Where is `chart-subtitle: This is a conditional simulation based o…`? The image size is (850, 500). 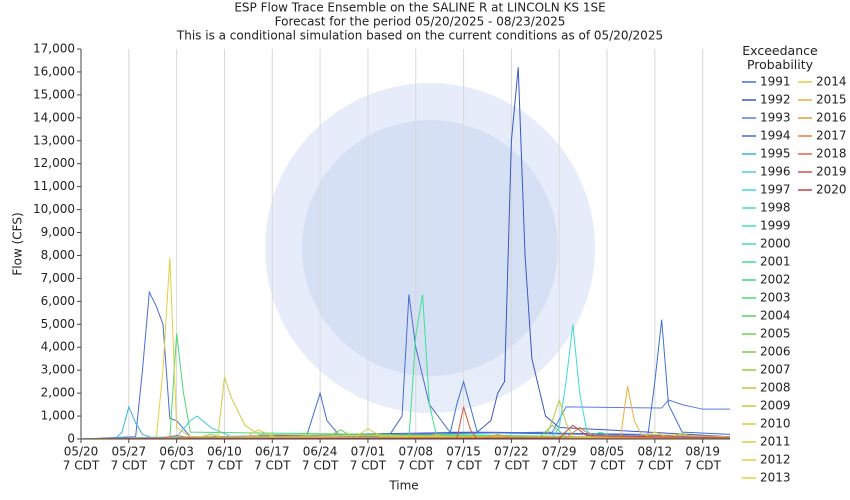 chart-subtitle: This is a conditional simulation based o… is located at coordinates (419, 36).